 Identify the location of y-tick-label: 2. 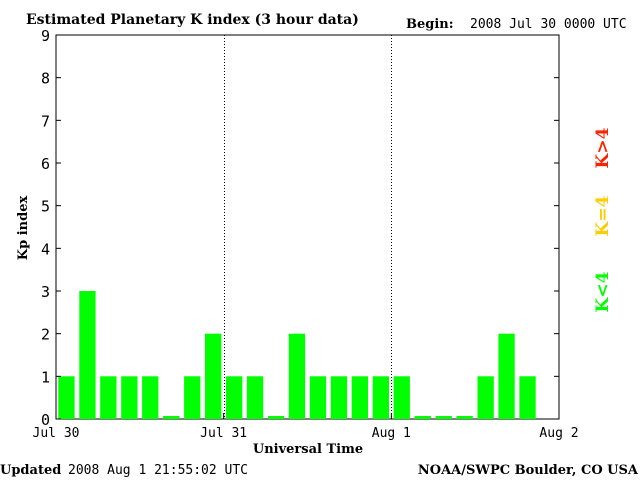
(45, 335).